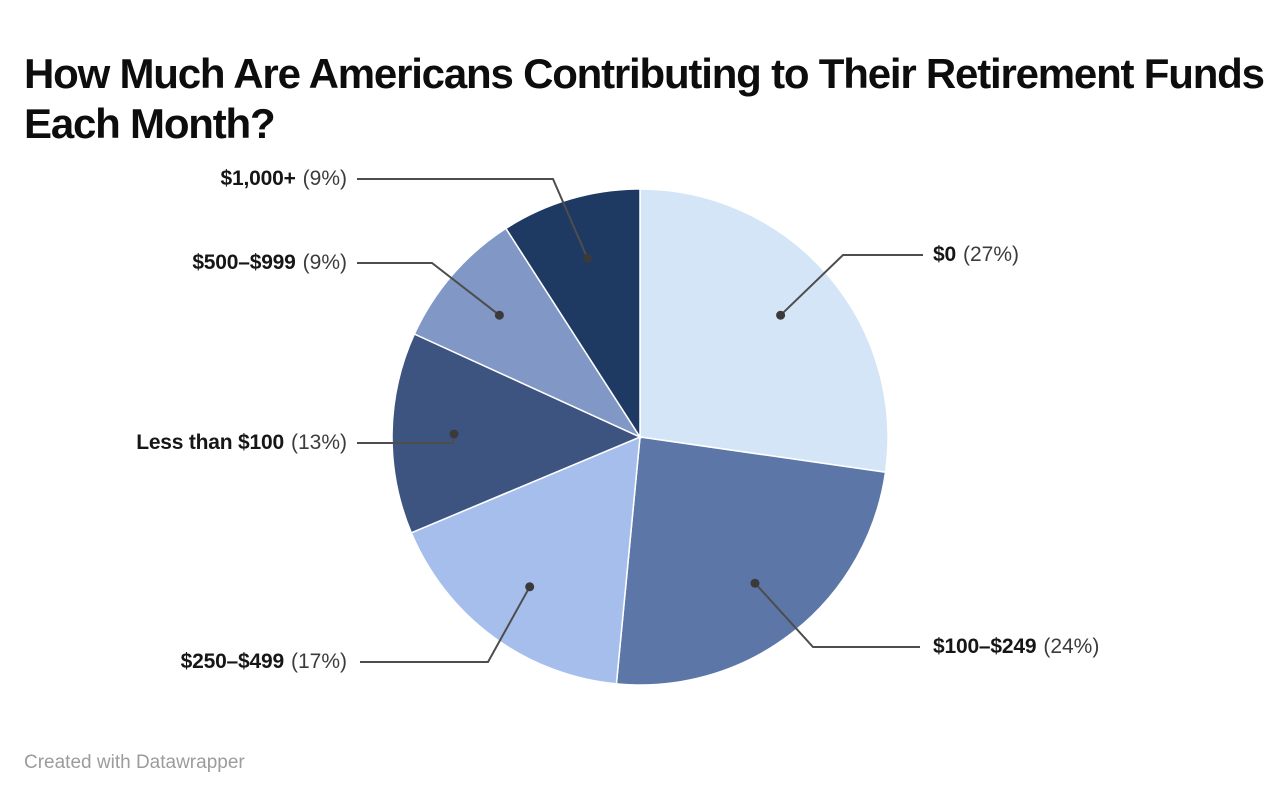  Describe the element at coordinates (990, 254) in the screenshot. I see `pie-label-percent: (27%)` at that location.